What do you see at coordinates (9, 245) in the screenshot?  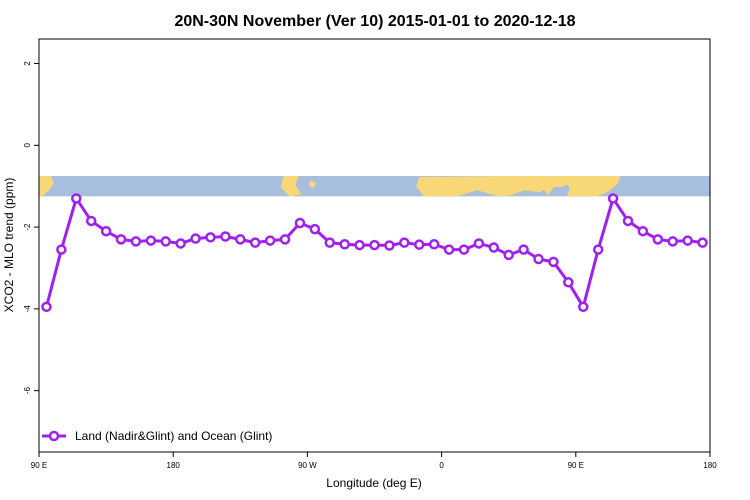 I see `y-axis-label: XCO2 - MLO trend (ppm)` at bounding box center [9, 245].